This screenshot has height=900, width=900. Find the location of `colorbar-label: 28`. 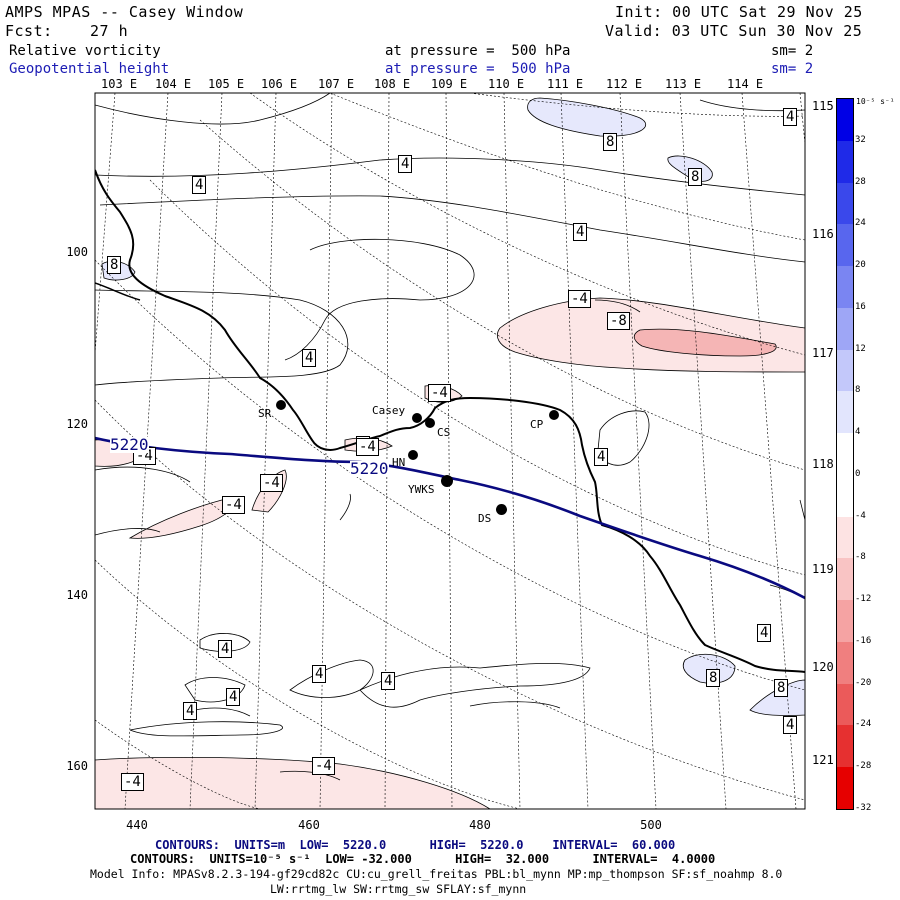

colorbar-label: 28 is located at coordinates (860, 181).